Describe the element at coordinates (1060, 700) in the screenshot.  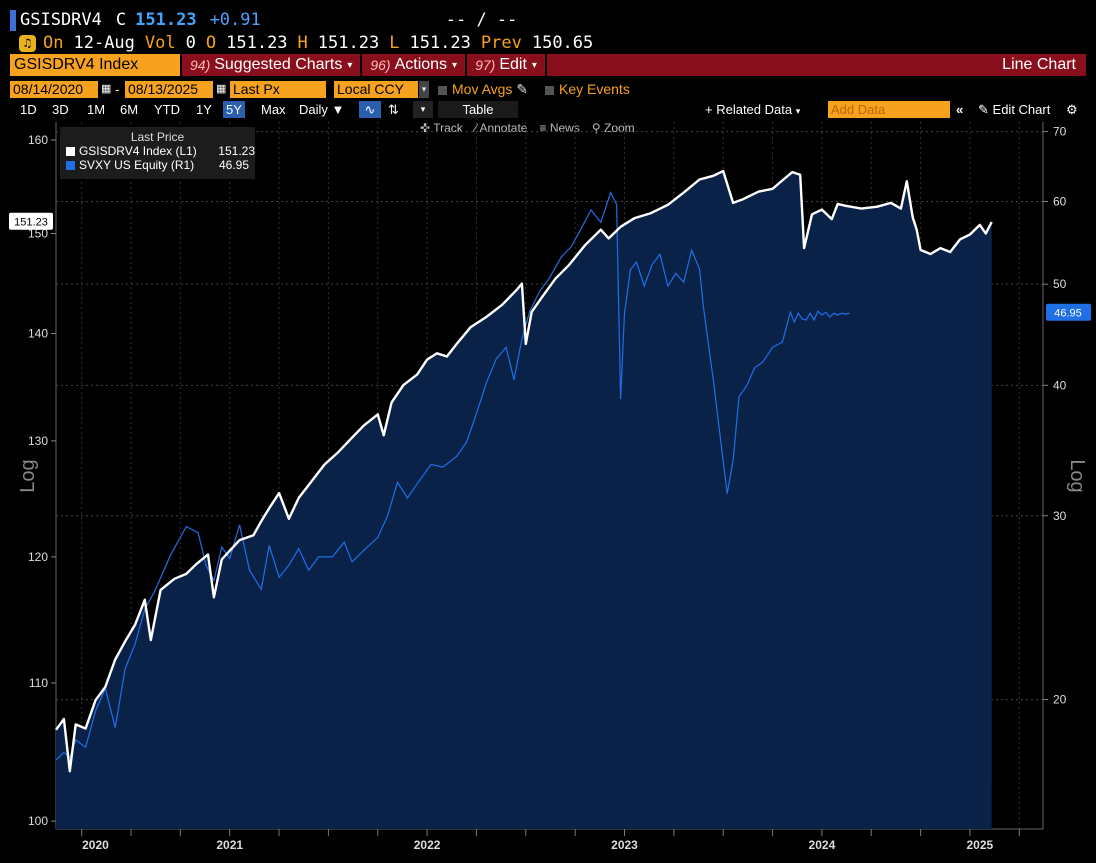
I see `right-axis-tick-label: 20` at that location.